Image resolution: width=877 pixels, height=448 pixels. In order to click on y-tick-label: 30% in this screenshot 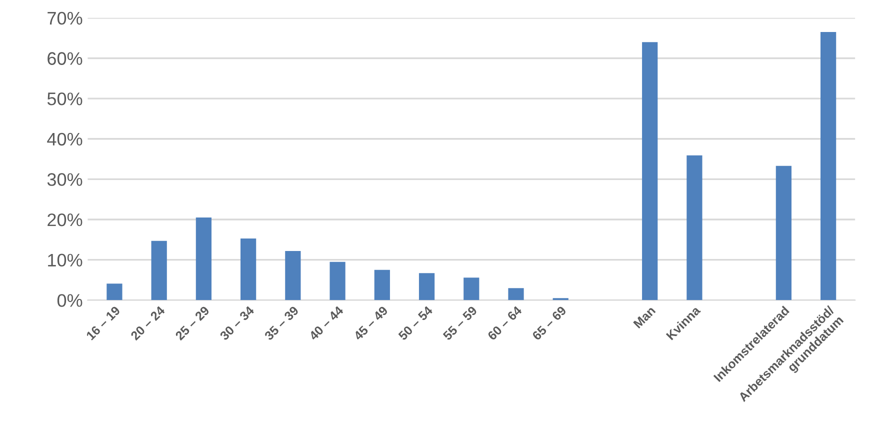, I will do `click(64, 179)`.